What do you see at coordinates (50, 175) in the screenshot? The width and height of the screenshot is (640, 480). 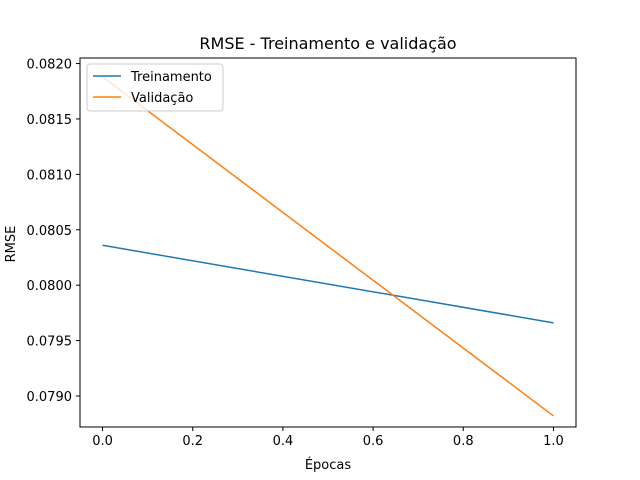 I see `y-tick-label: 0.0810` at bounding box center [50, 175].